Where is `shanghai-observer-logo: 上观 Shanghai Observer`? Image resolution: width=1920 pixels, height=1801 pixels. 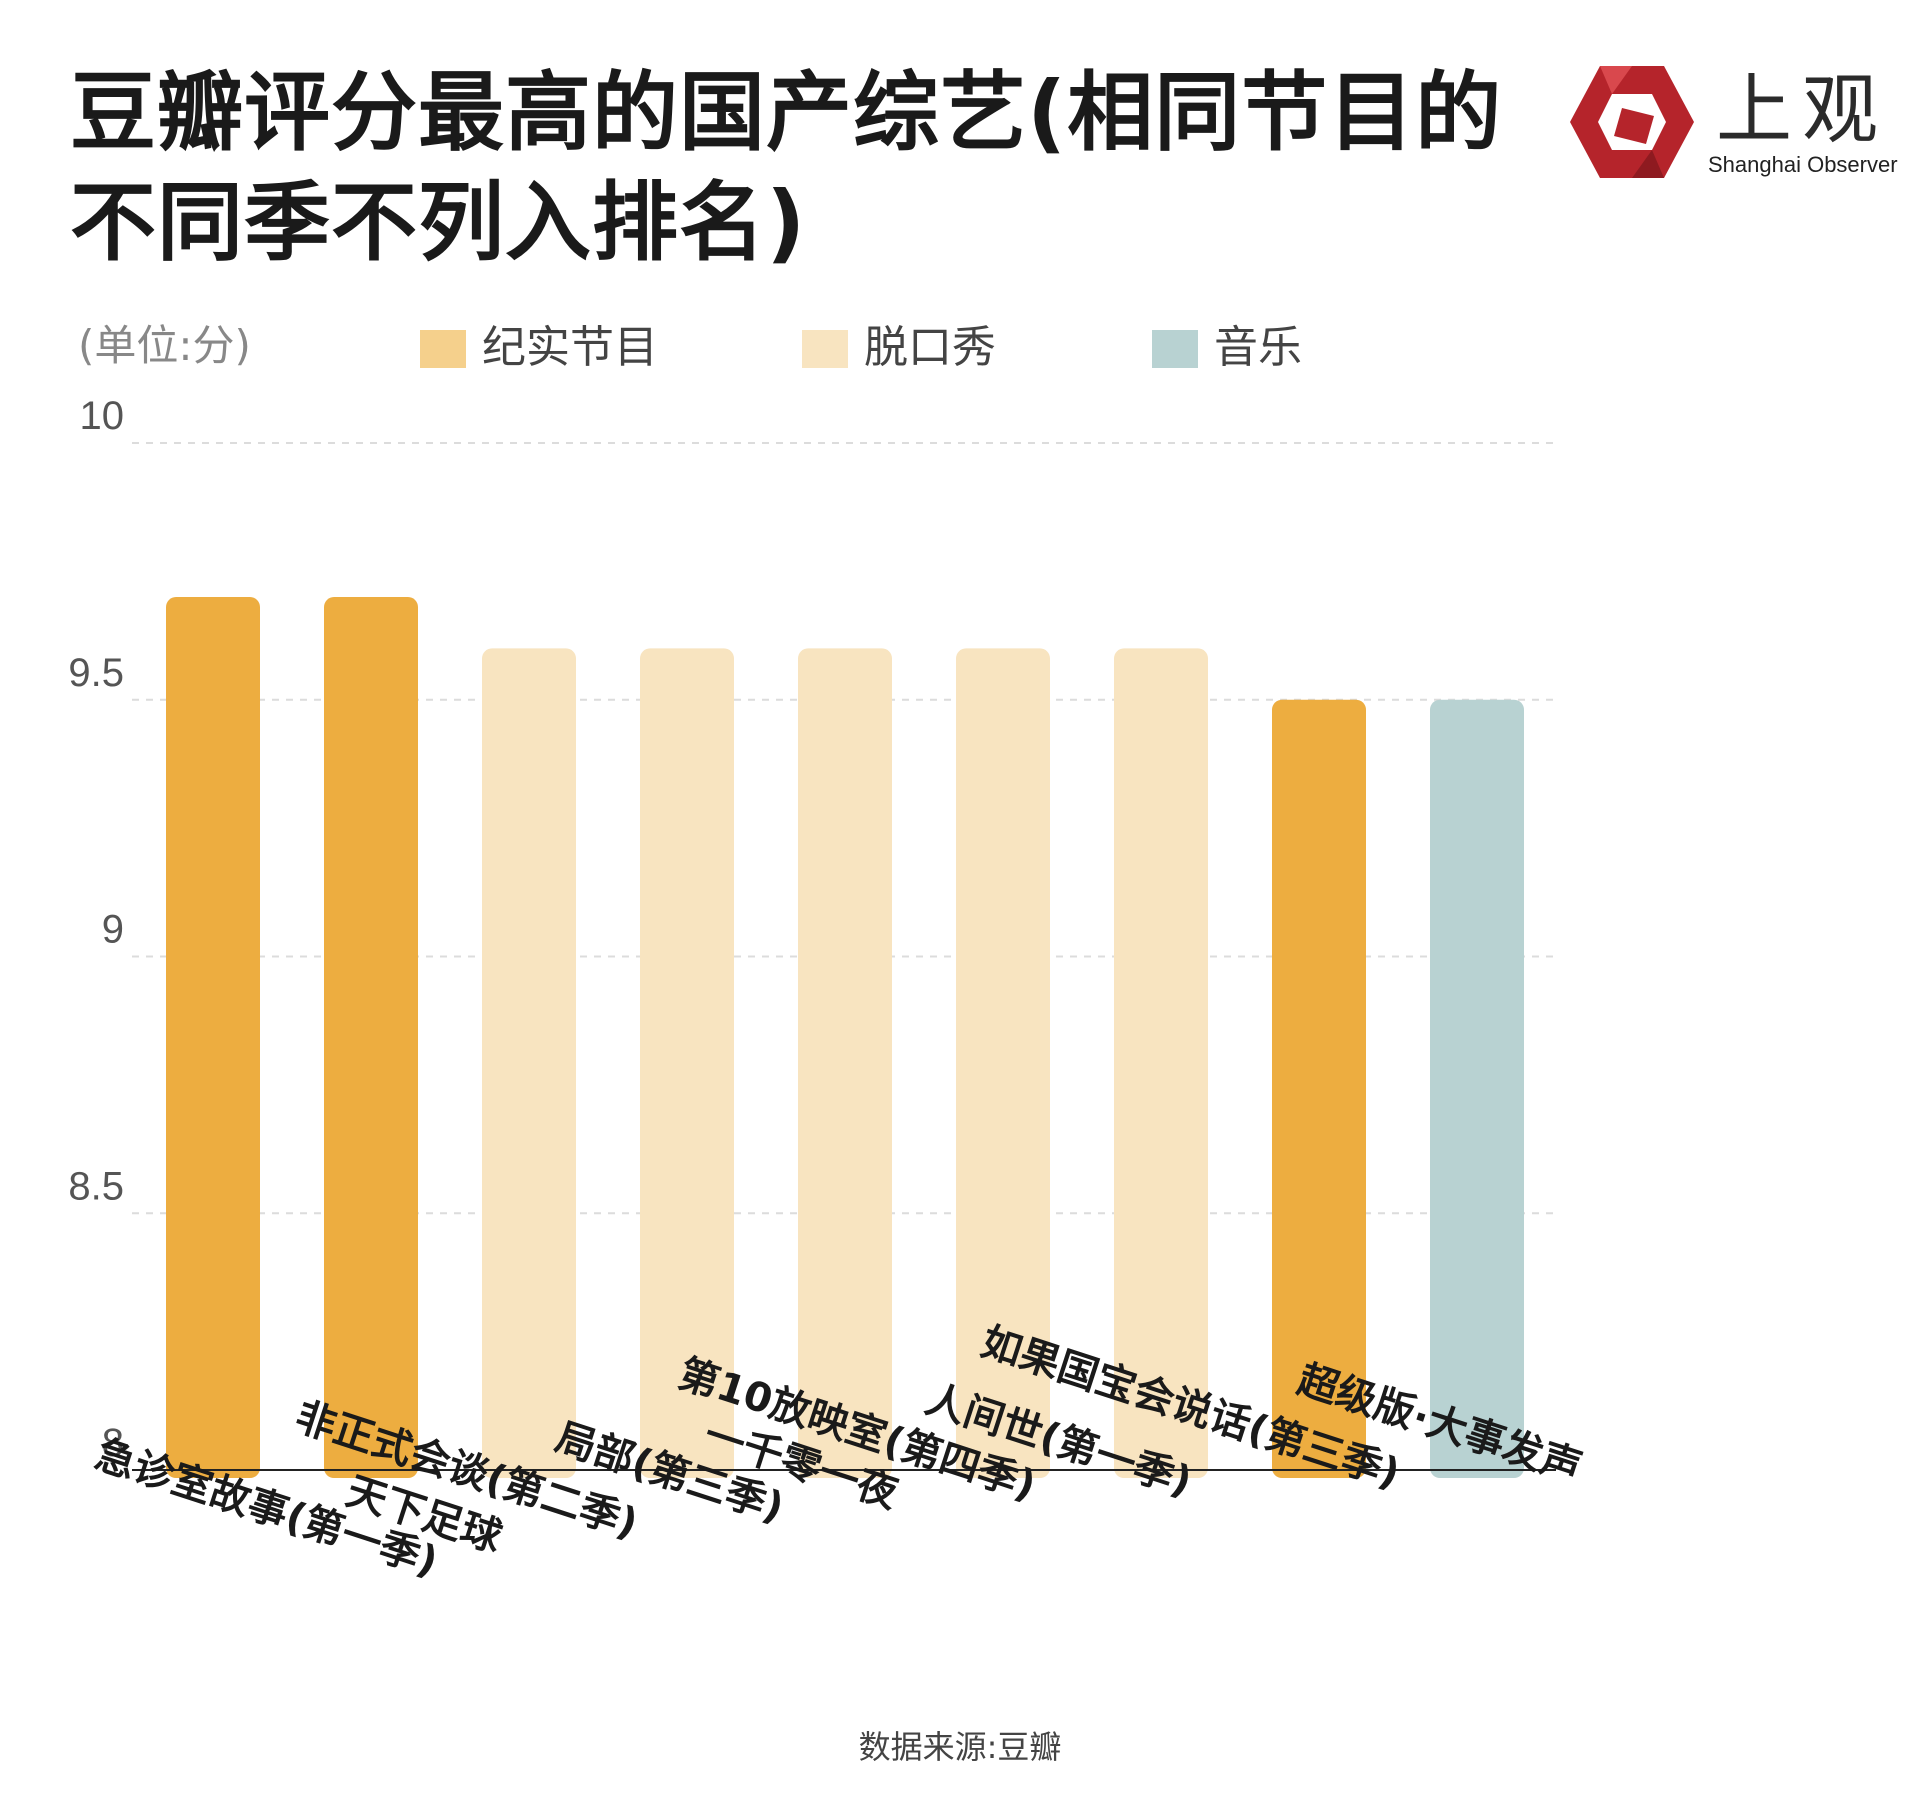
shanghai-observer-logo: 上观 Shanghai Observer is located at coordinates (1738, 124).